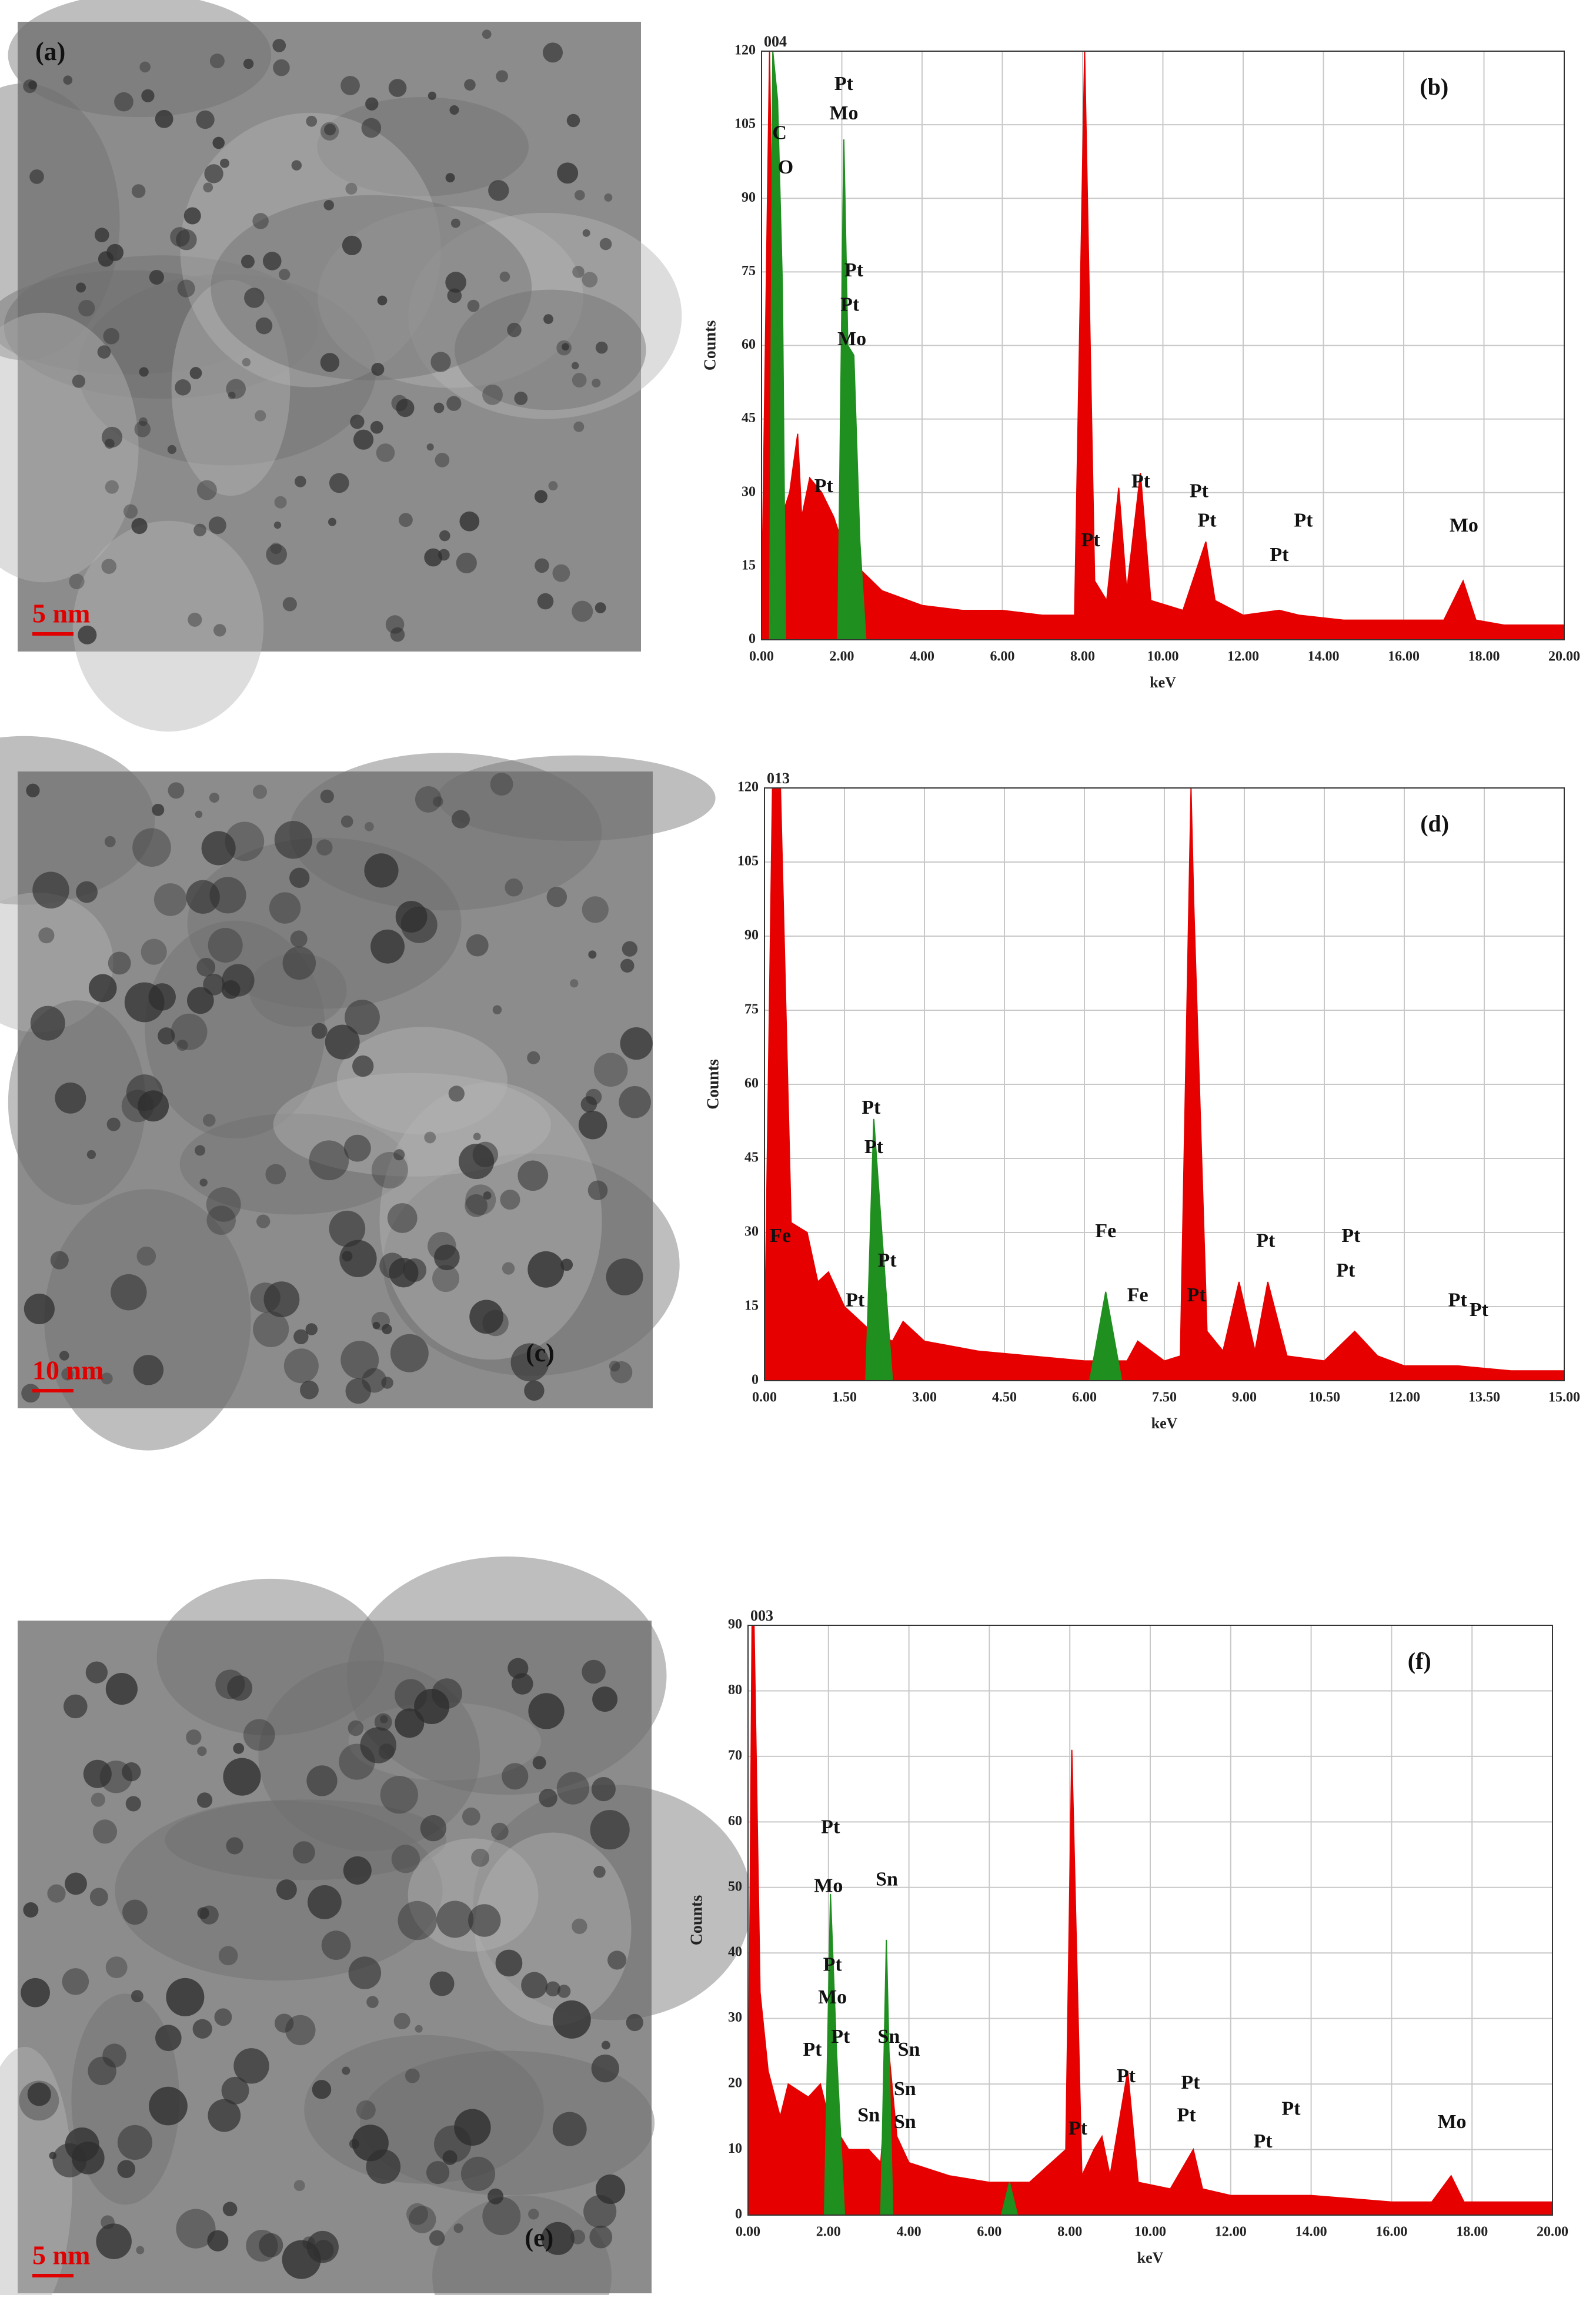  What do you see at coordinates (1404, 656) in the screenshot?
I see `x-tick-label: 16.00` at bounding box center [1404, 656].